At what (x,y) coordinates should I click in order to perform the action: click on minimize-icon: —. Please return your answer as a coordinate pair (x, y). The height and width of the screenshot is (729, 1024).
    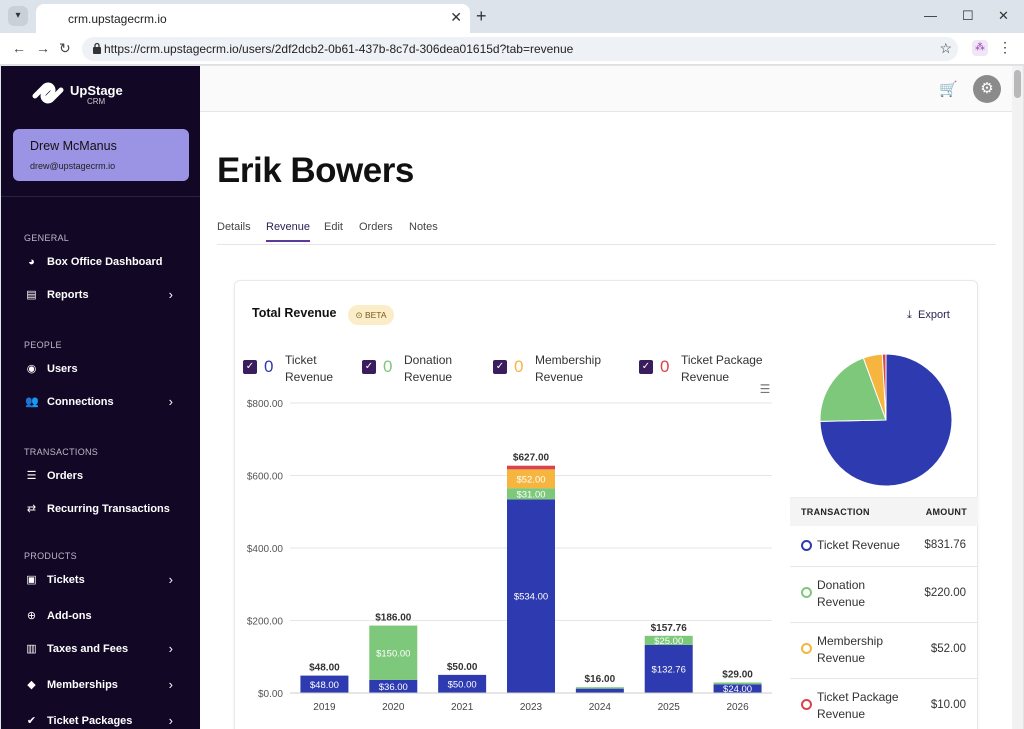
    Looking at the image, I should click on (930, 15).